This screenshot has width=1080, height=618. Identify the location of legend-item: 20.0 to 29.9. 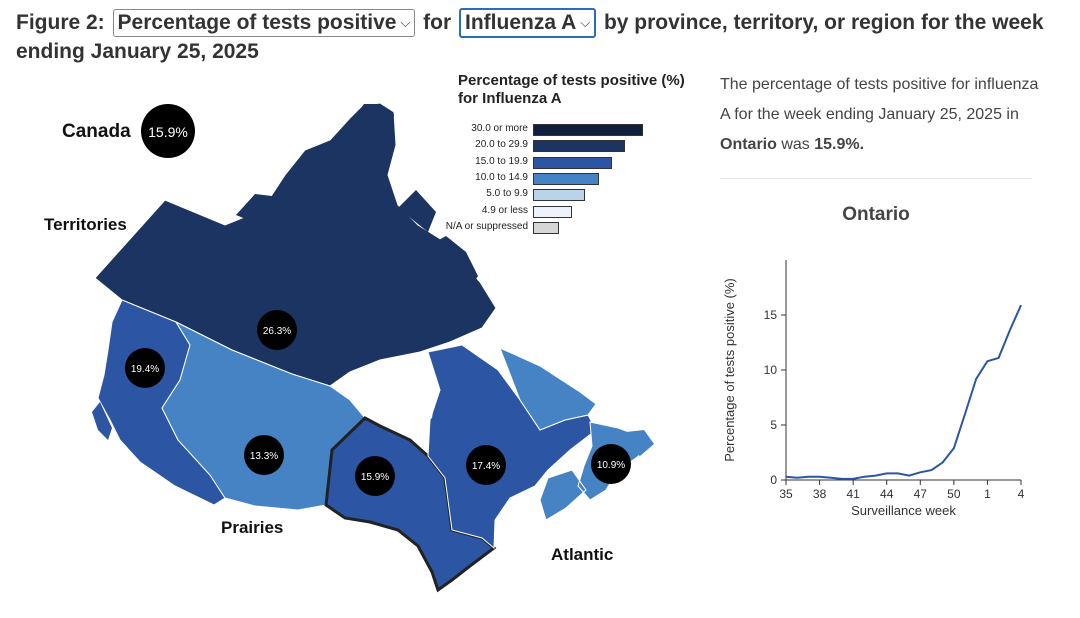
(560, 146).